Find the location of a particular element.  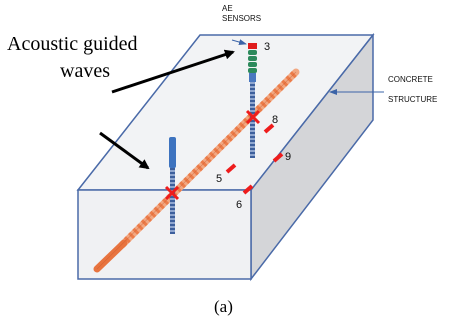

sensor-number-labels: 3 8 9 5 6 is located at coordinates (253, 126).